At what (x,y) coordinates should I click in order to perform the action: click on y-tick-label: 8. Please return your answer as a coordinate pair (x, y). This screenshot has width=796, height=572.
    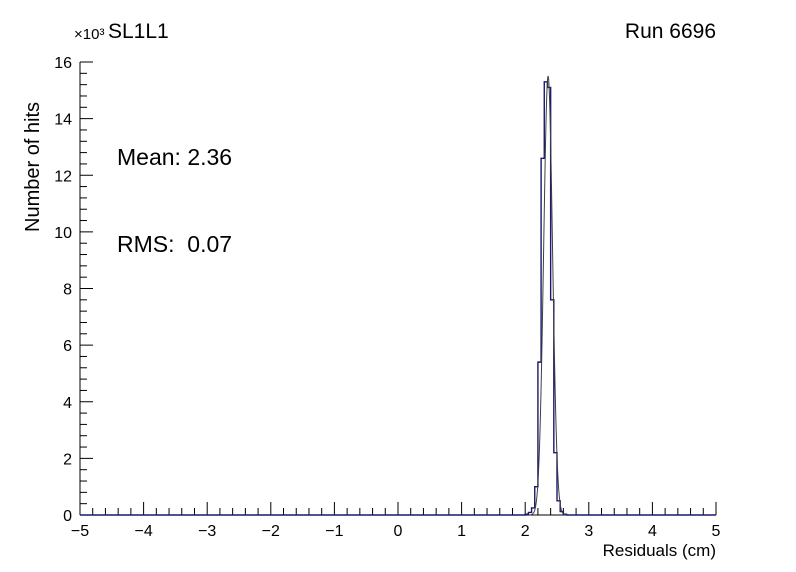
    Looking at the image, I should click on (67, 290).